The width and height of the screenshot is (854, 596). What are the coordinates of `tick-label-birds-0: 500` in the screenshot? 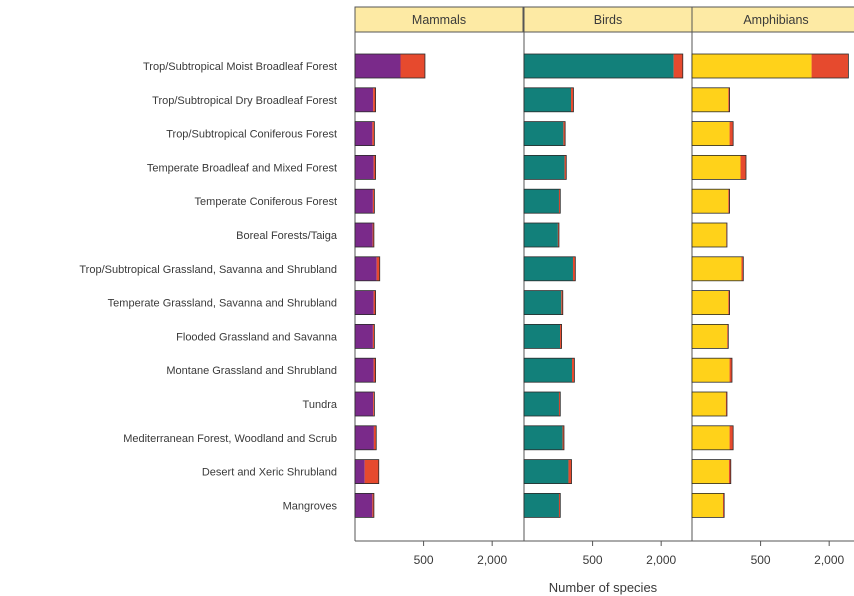 It's located at (593, 560).